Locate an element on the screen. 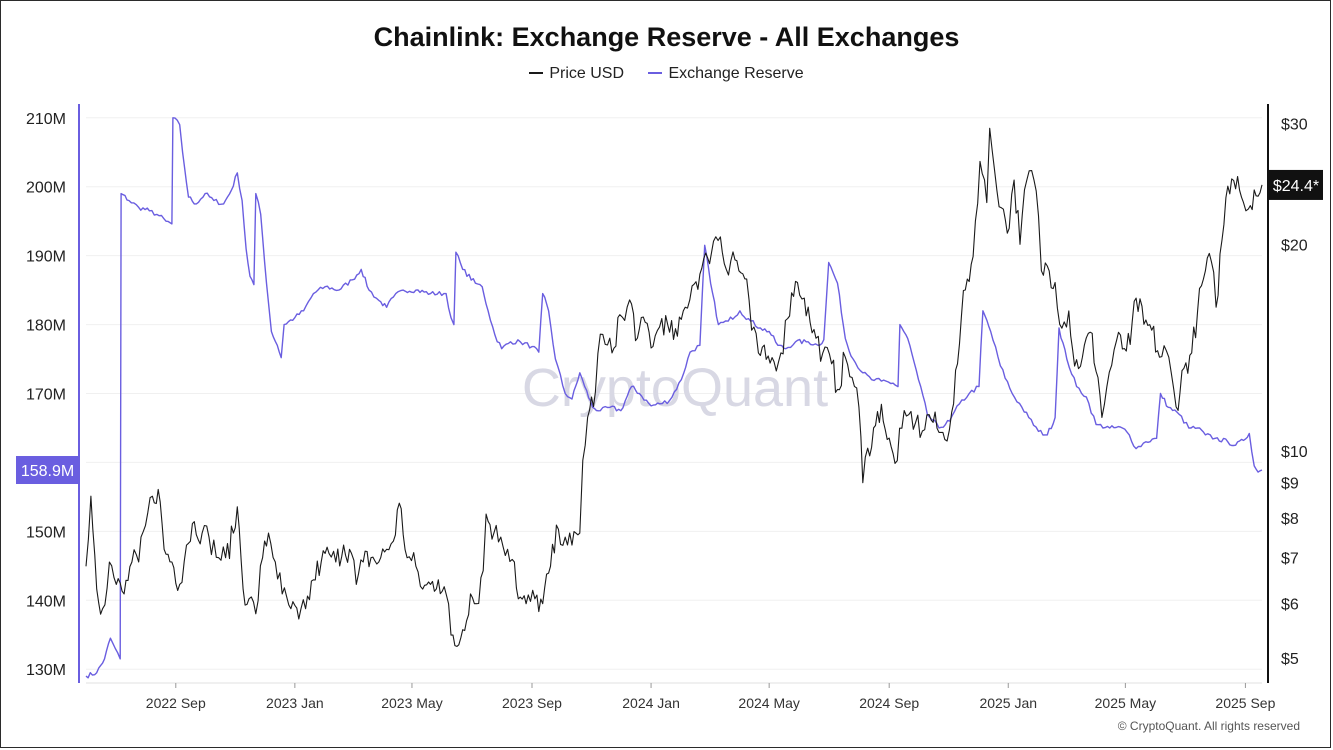 This screenshot has width=1333, height=750. x-tick-label: 2023 Sep is located at coordinates (532, 703).